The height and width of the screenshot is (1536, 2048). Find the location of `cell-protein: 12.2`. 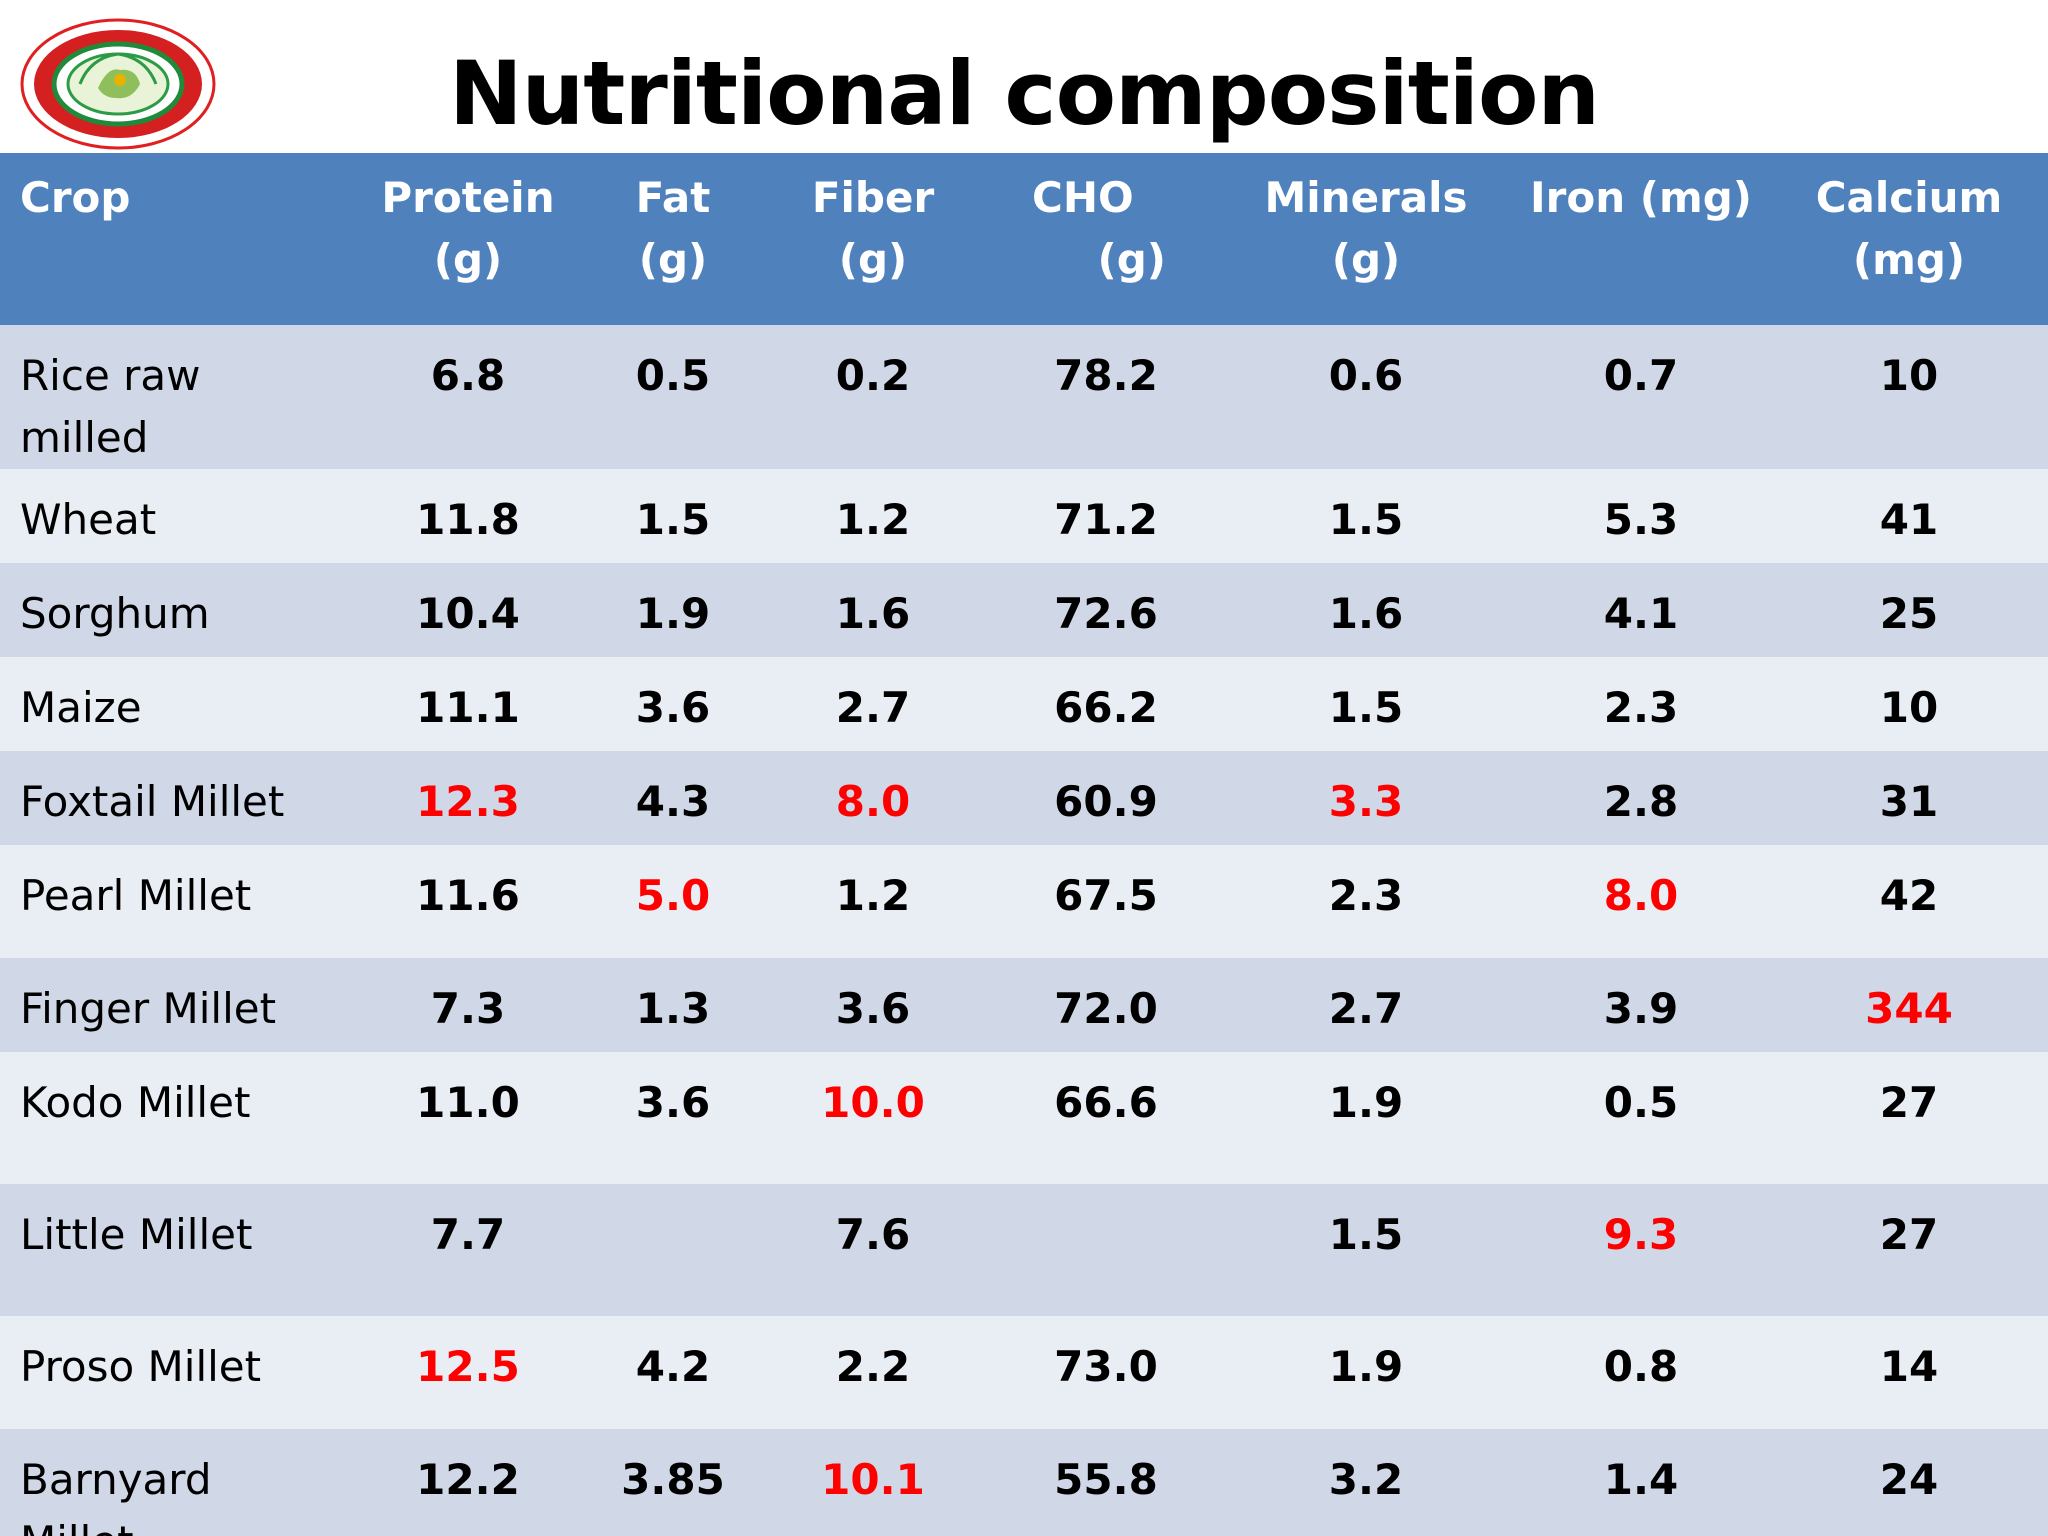

cell-protein: 12.2 is located at coordinates (468, 1482).